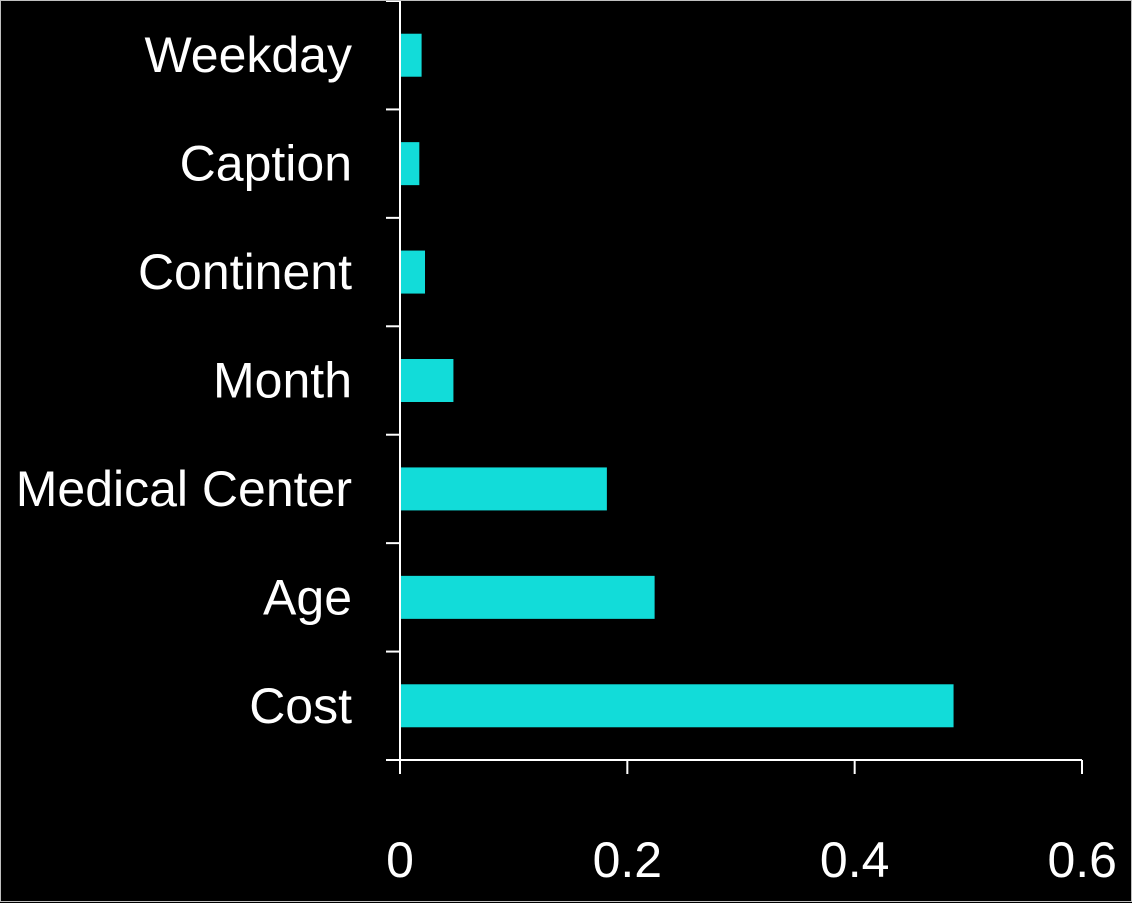 Image resolution: width=1132 pixels, height=903 pixels. Describe the element at coordinates (266, 164) in the screenshot. I see `category-label: Caption` at that location.